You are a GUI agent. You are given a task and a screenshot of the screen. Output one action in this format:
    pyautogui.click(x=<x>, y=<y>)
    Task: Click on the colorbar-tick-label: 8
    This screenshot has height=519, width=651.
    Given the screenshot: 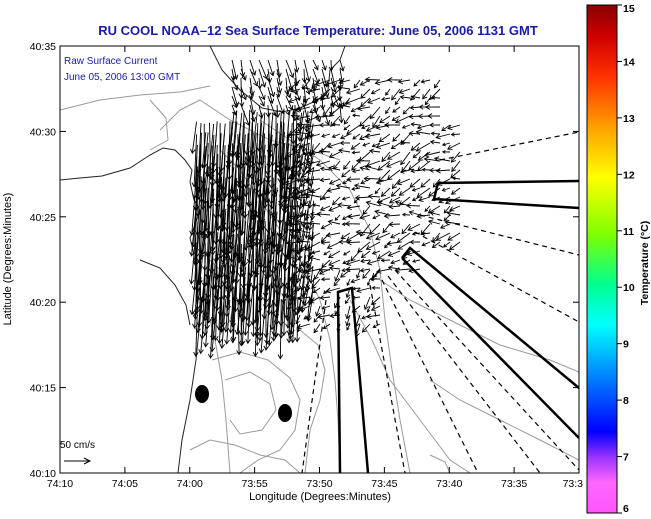 What is the action you would take?
    pyautogui.click(x=626, y=401)
    